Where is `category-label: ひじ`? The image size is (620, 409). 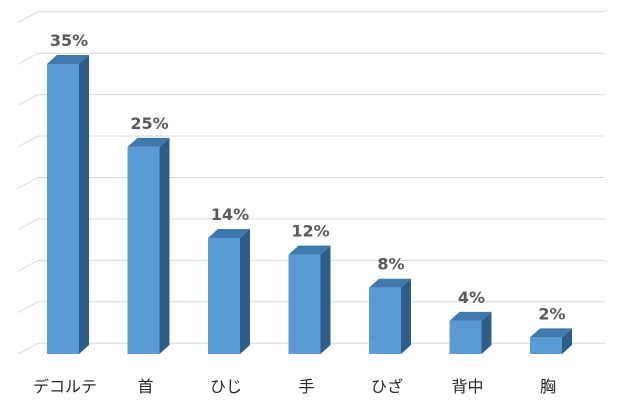 category-label: ひじ is located at coordinates (226, 386).